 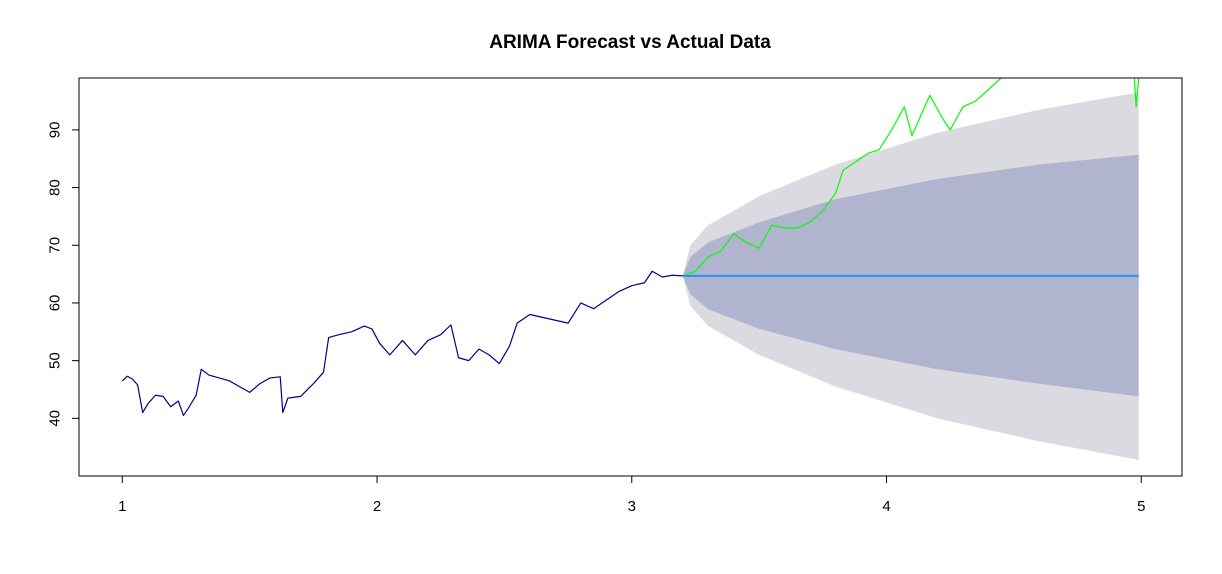 What do you see at coordinates (402, 343) in the screenshot?
I see `history-series-line` at bounding box center [402, 343].